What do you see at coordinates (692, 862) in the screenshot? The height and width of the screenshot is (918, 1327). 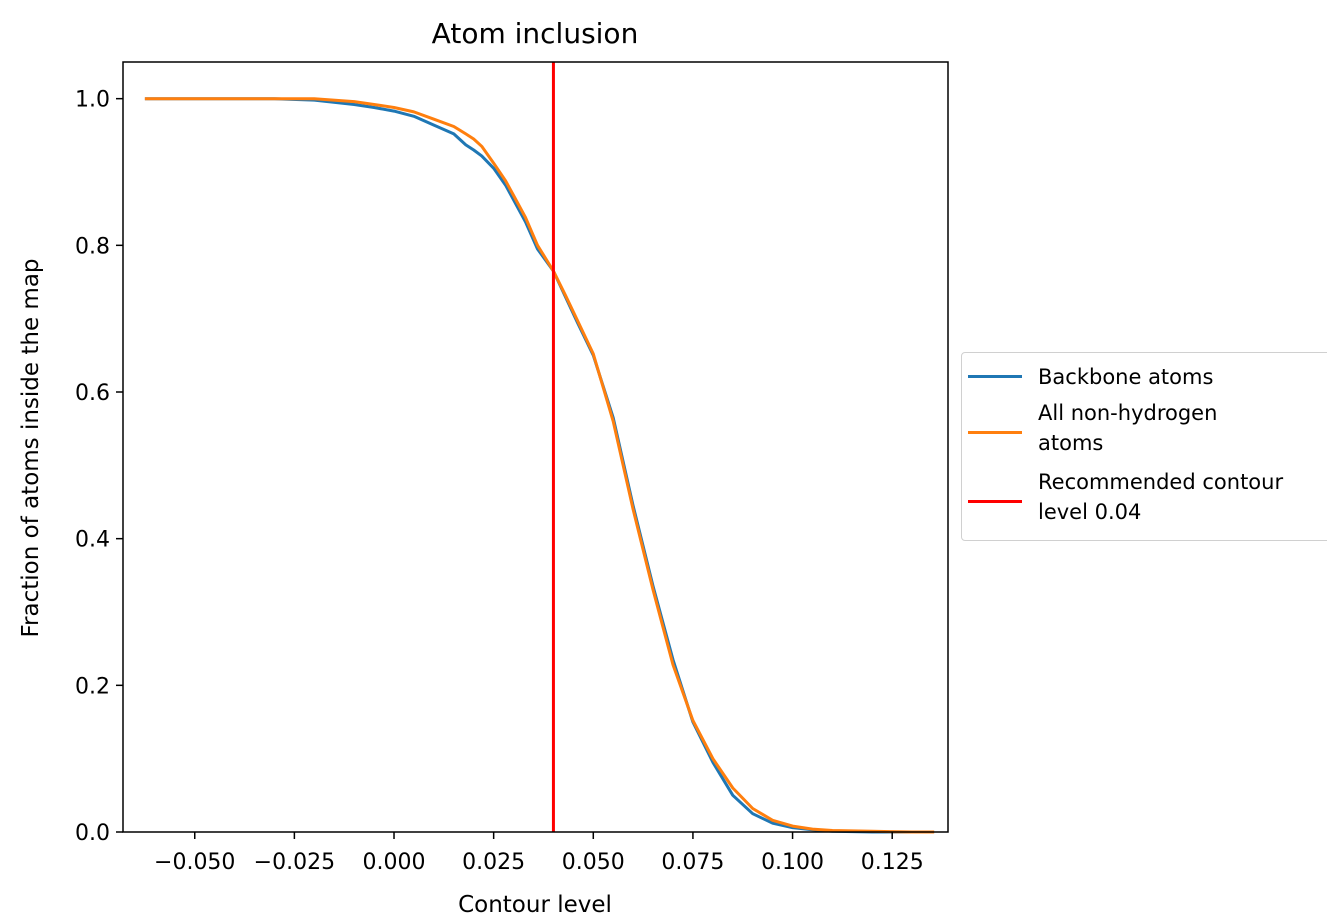 I see `x-tick-label: 0.075` at bounding box center [692, 862].